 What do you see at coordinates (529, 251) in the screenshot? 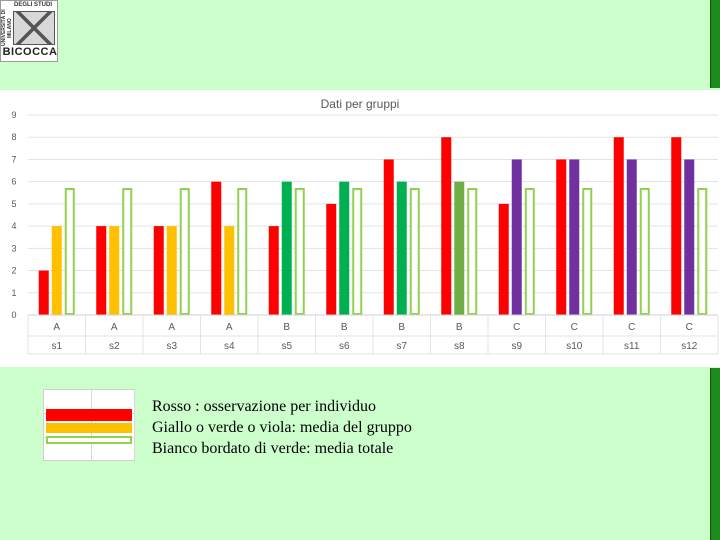
I see `bar-series3-s9` at bounding box center [529, 251].